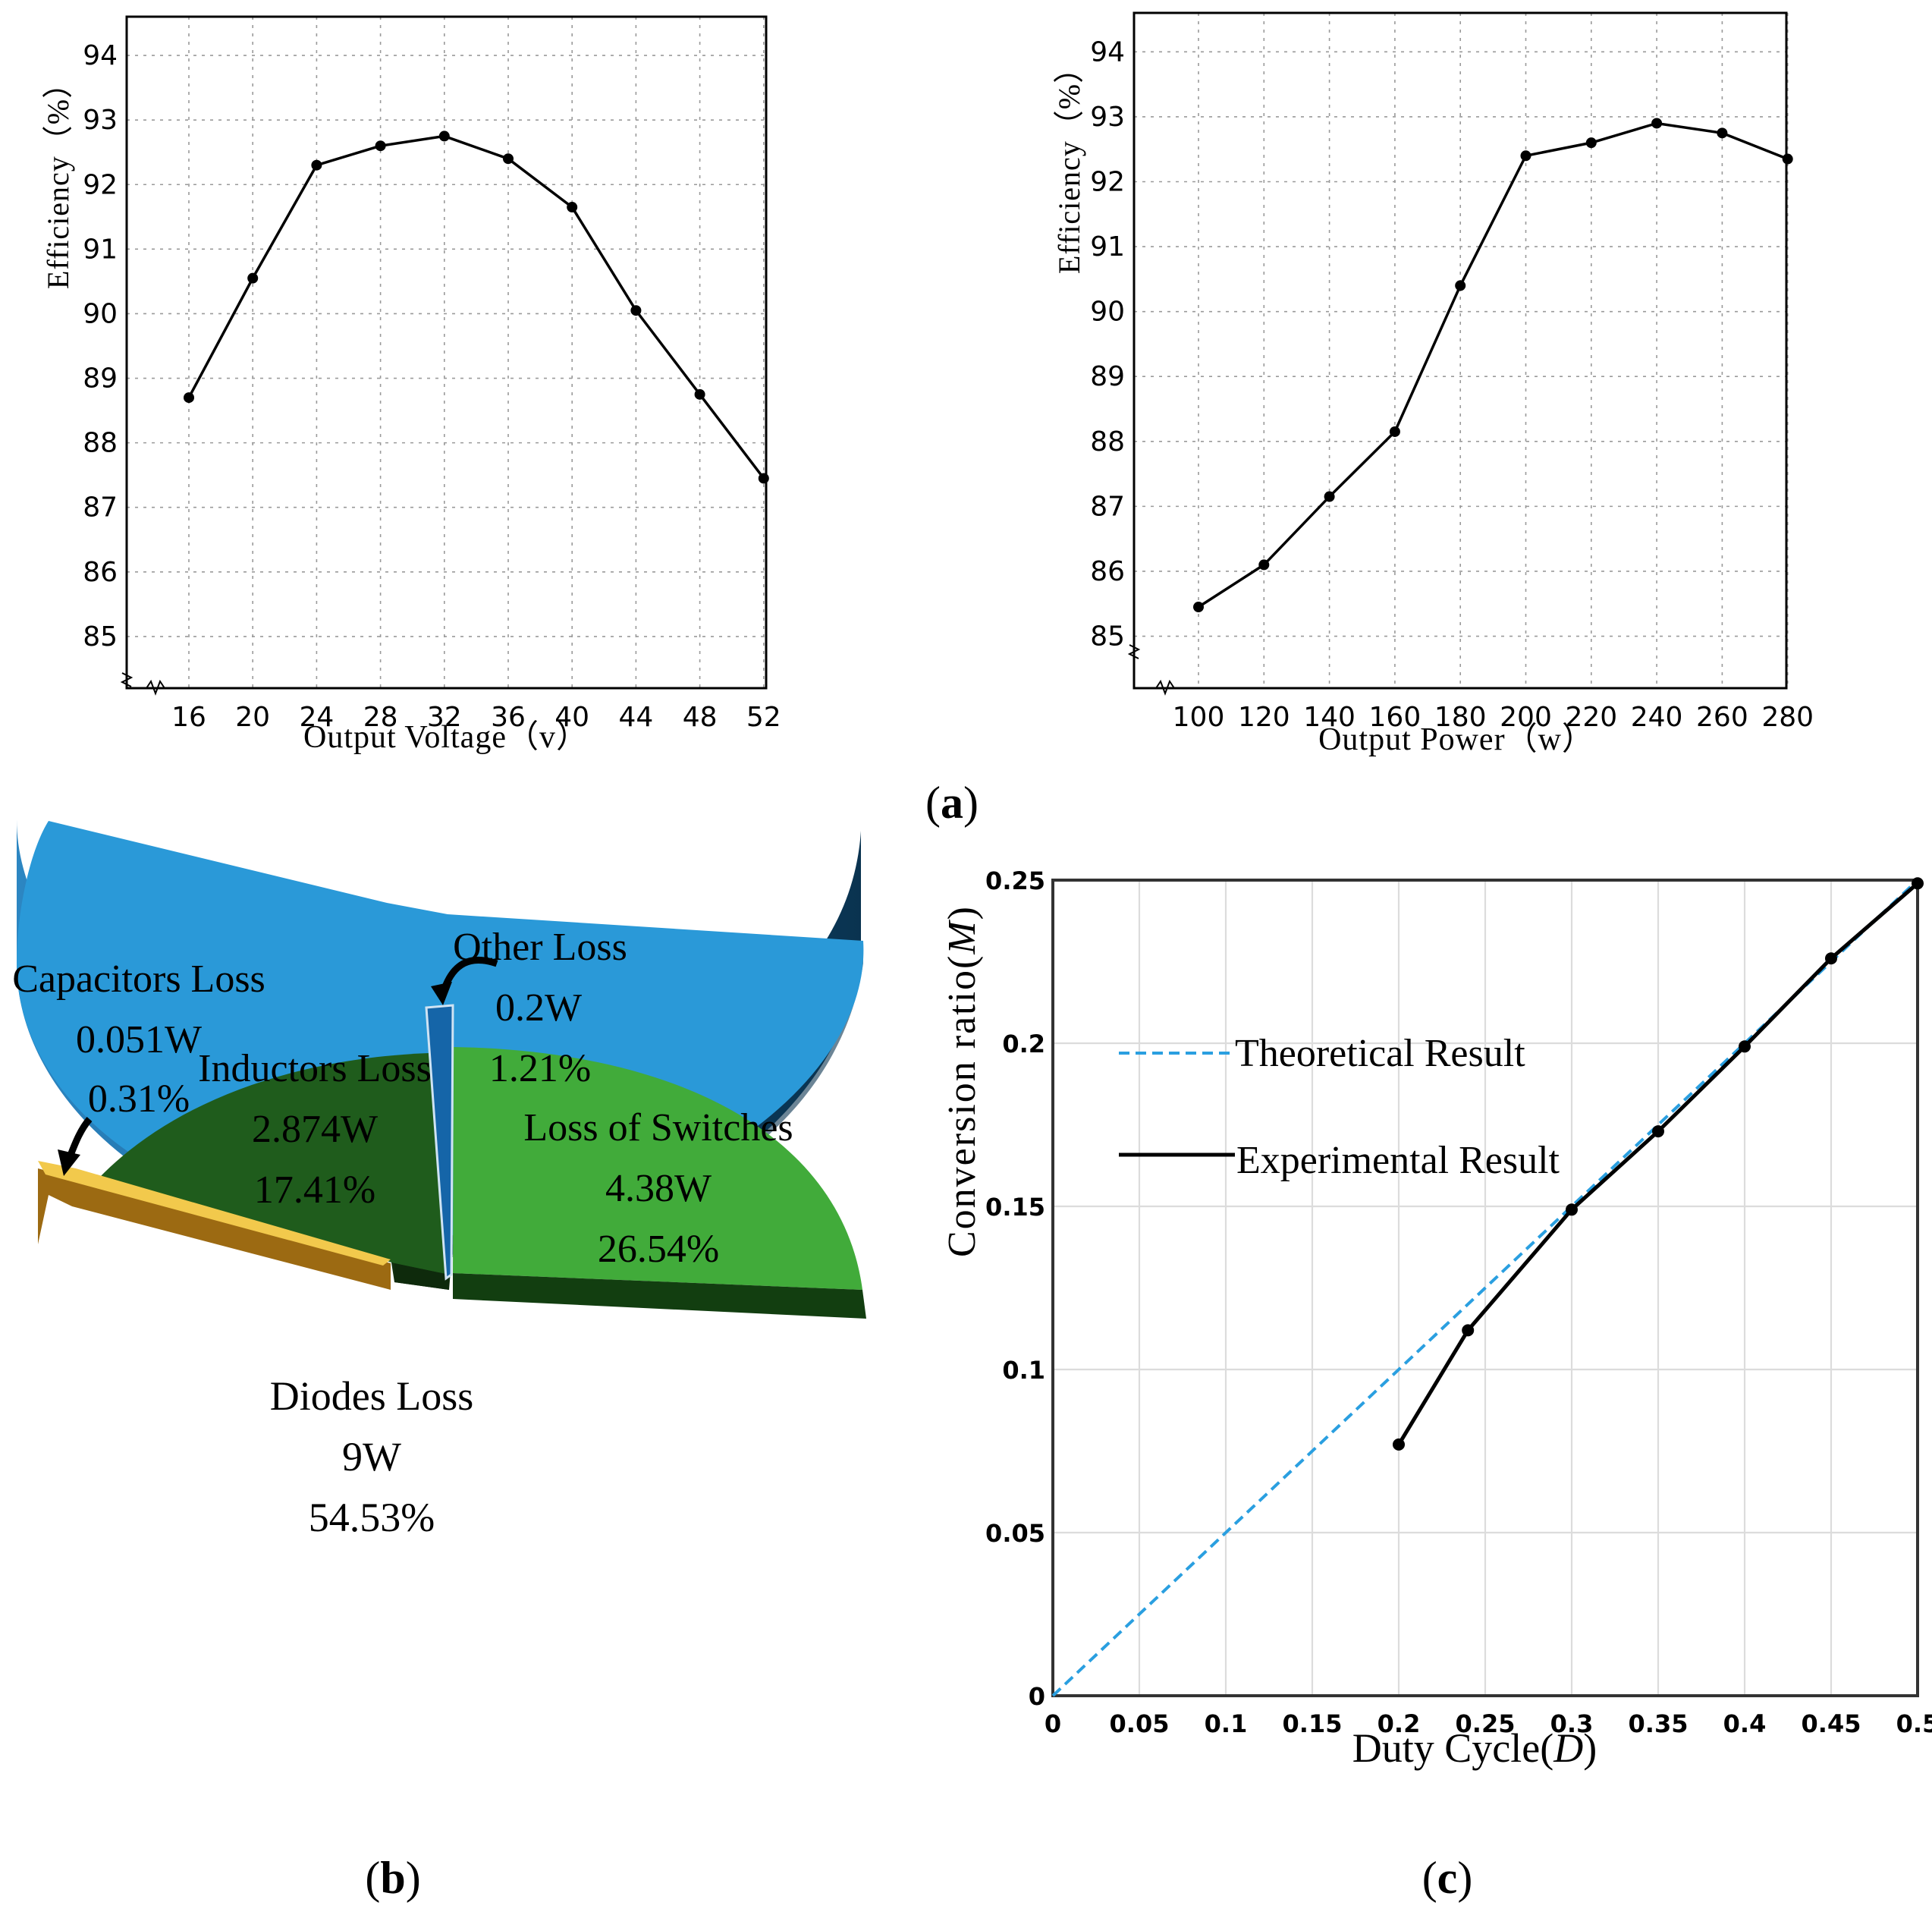 Image resolution: width=1932 pixels, height=1915 pixels. What do you see at coordinates (1140, 1723) in the screenshot?
I see `x-tick-label: 0.05` at bounding box center [1140, 1723].